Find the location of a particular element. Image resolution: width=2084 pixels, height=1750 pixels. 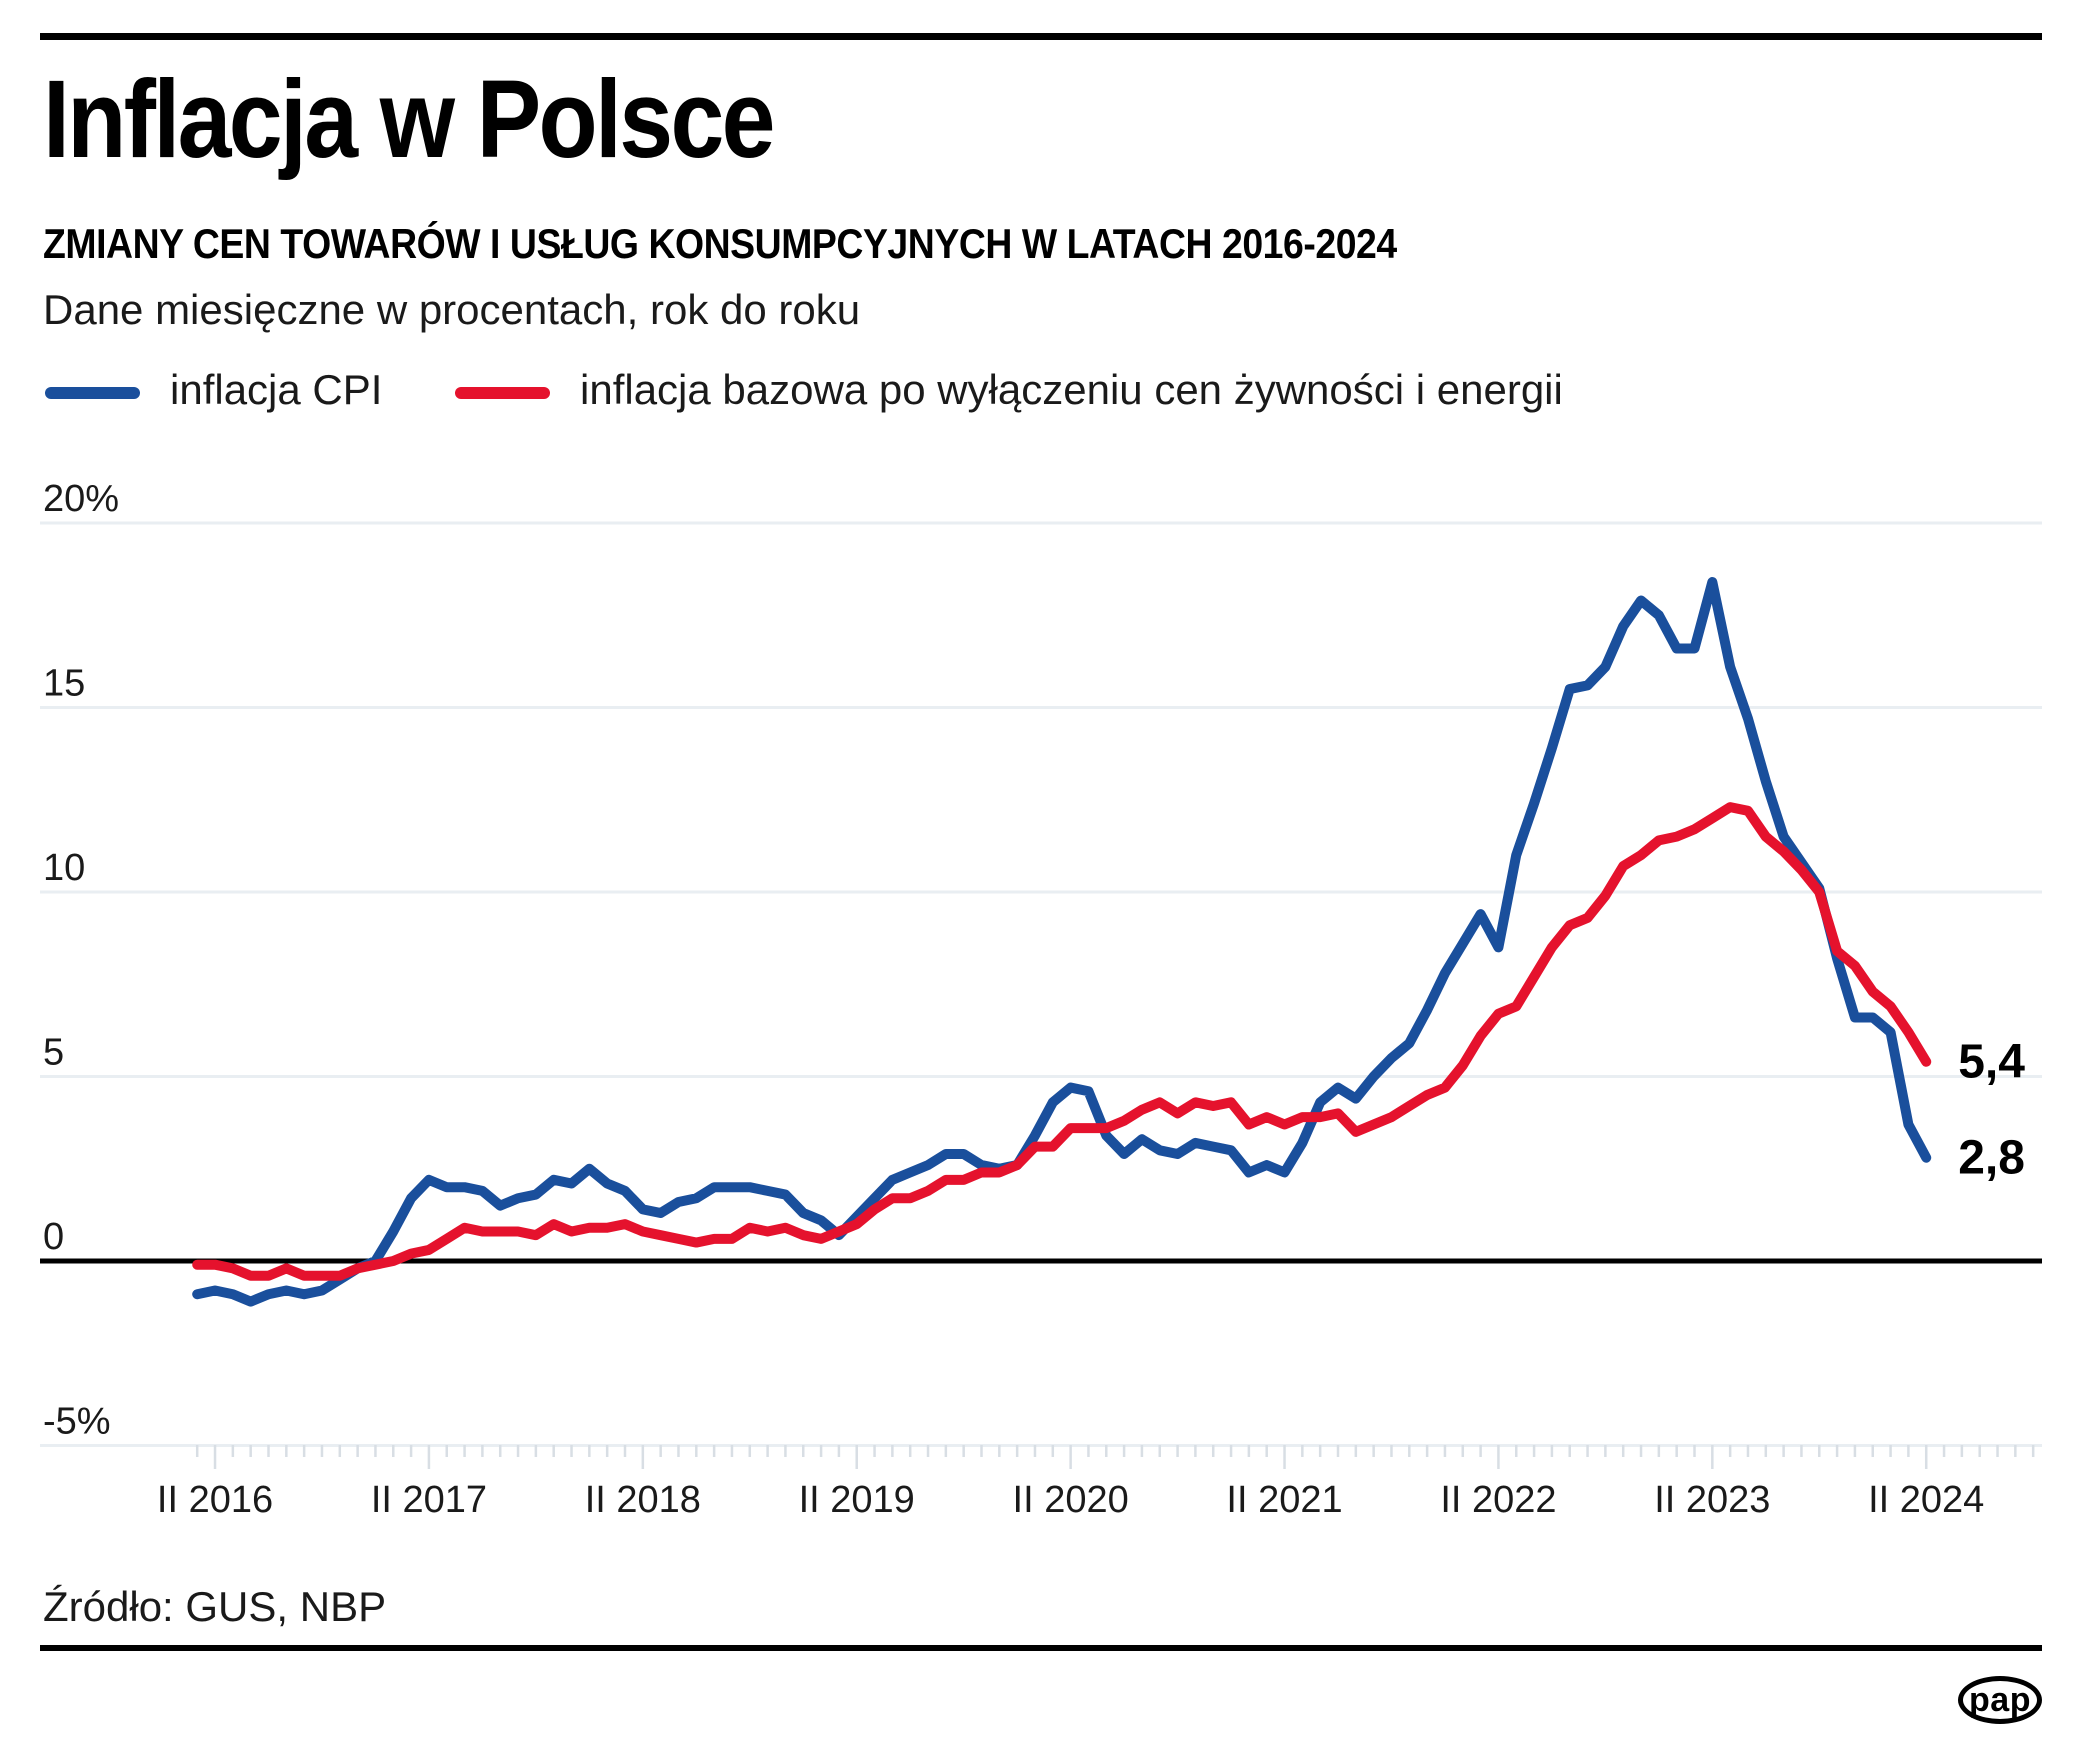

y-axis-label: 0 is located at coordinates (53, 1237).